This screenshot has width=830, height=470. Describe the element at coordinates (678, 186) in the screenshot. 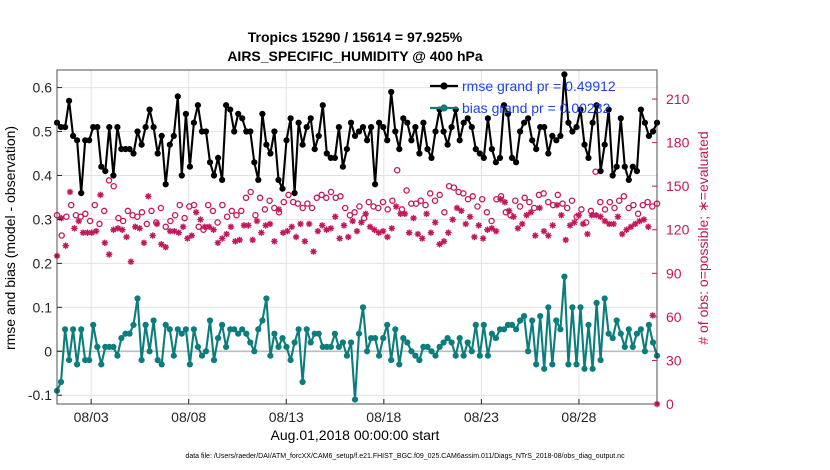

I see `y2-tick-label: 150` at that location.